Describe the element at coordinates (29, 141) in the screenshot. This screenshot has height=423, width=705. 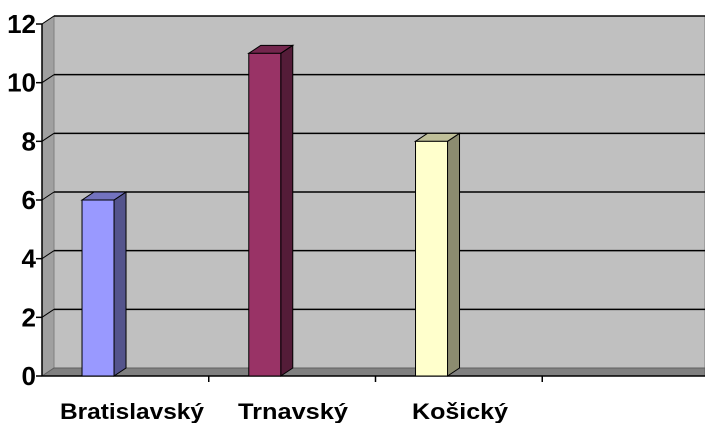
I see `y-tick-label: 8` at that location.